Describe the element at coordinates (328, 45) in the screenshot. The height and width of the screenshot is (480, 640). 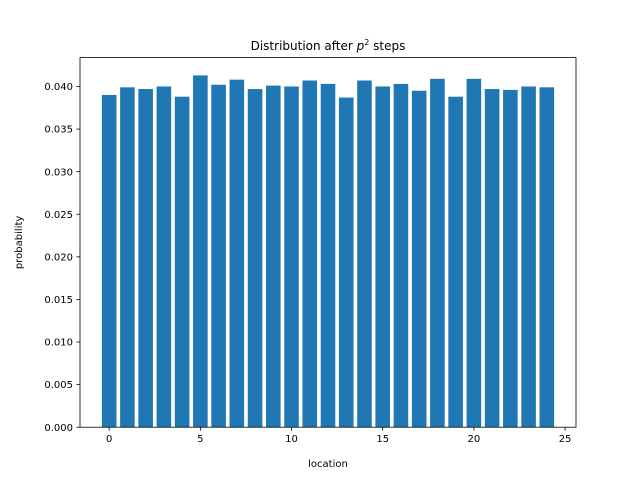
I see `chart-title: Distribution after p2 steps` at that location.